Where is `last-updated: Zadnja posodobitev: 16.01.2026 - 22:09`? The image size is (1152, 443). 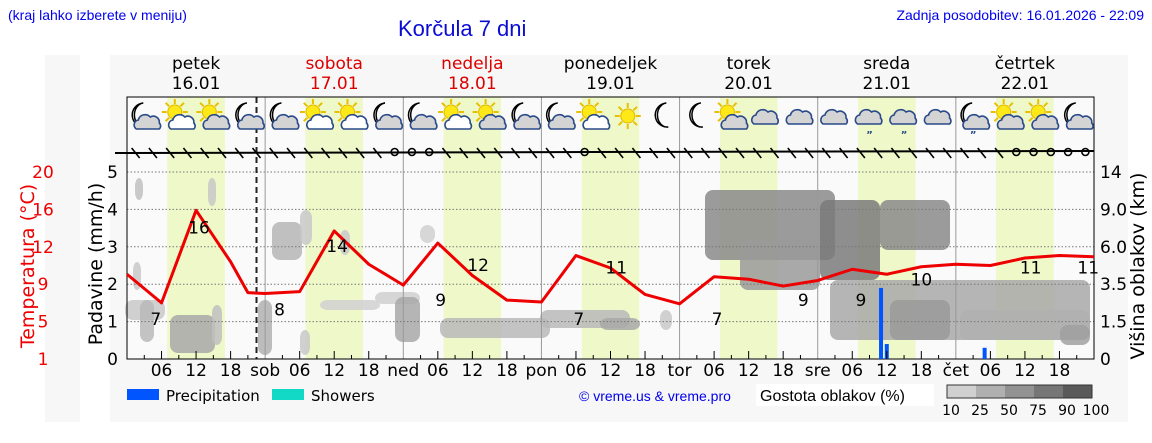 last-updated: Zadnja posodobitev: 16.01.2026 - 22:09 is located at coordinates (1020, 15).